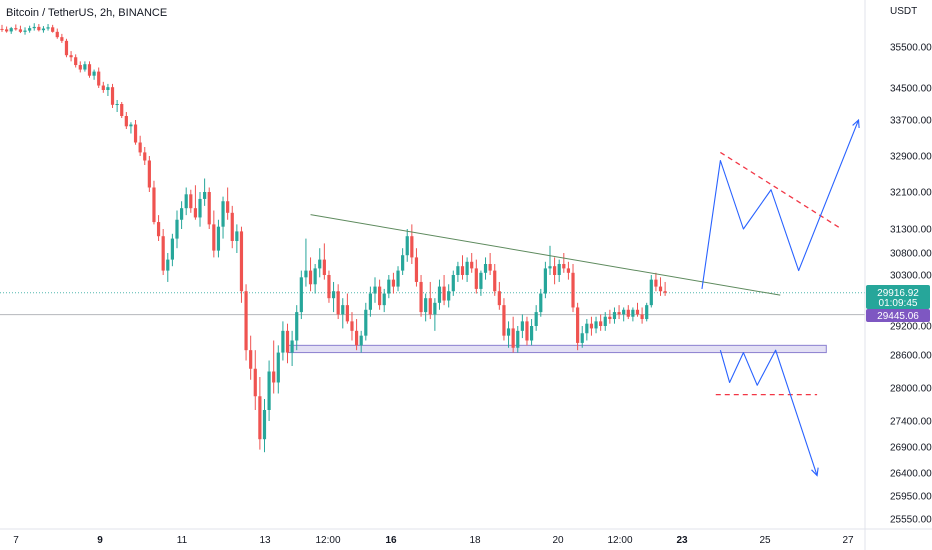 This screenshot has width=932, height=550. What do you see at coordinates (856, 123) in the screenshot?
I see `bullish-projection-path-arrowhead` at bounding box center [856, 123].